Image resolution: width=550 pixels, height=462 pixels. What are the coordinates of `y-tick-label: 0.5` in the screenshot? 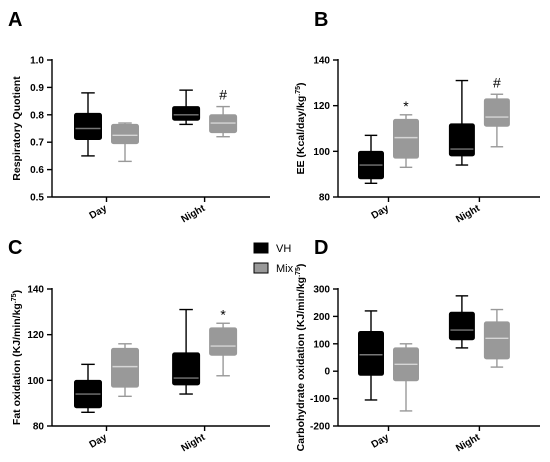 It's located at (37, 198).